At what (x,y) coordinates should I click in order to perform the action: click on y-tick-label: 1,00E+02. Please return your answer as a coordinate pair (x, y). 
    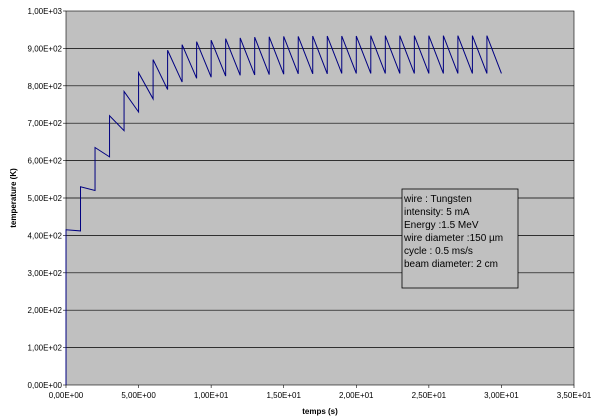
    Looking at the image, I should click on (45, 348).